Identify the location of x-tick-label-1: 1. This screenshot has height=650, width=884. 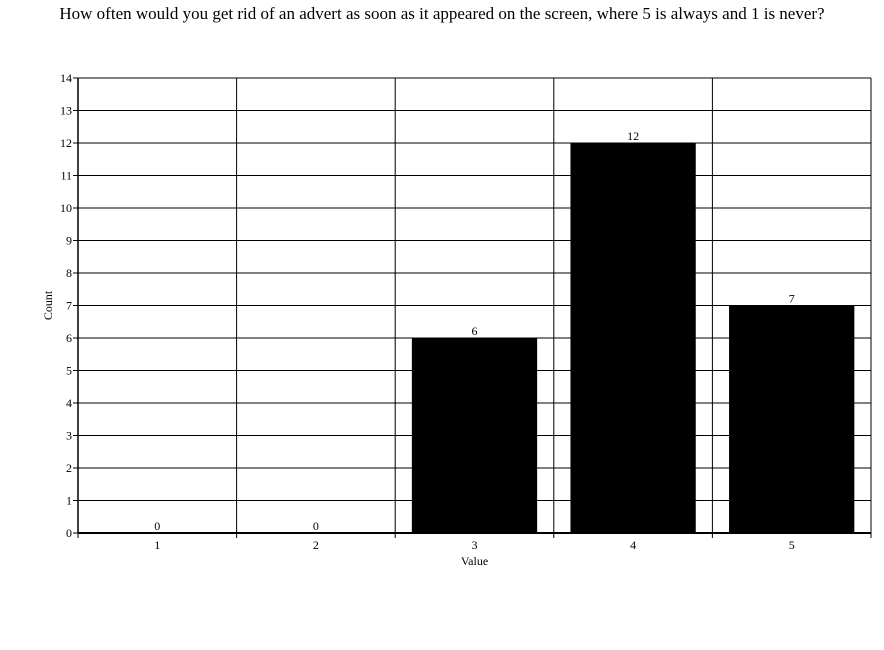
(157, 545).